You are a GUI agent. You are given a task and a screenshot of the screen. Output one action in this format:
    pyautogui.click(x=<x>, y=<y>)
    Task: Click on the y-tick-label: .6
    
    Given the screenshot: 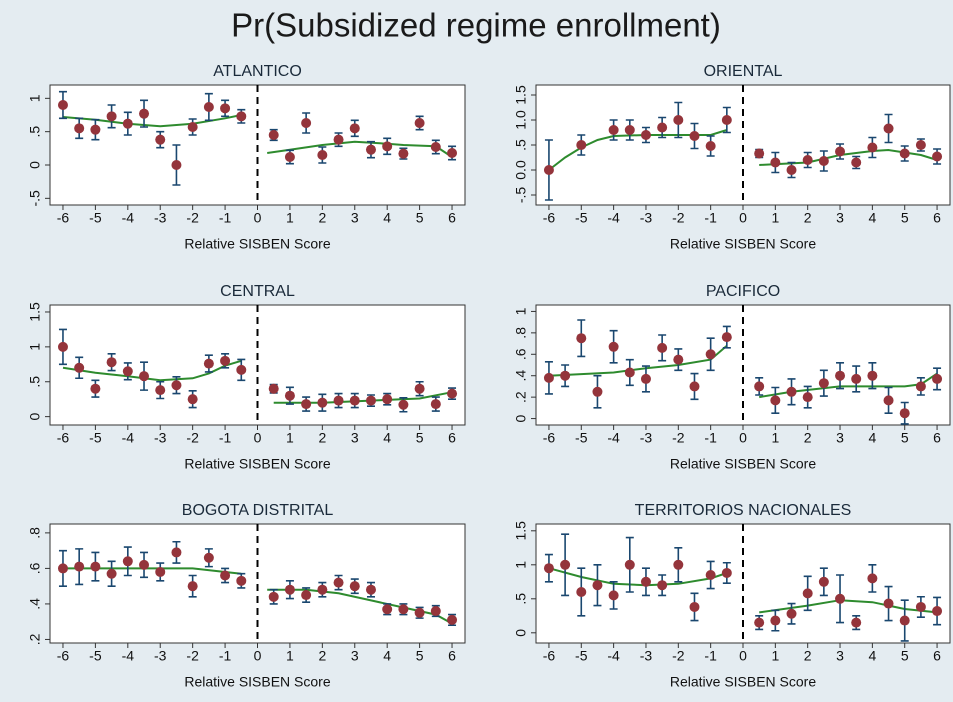 What is the action you would take?
    pyautogui.click(x=35, y=568)
    